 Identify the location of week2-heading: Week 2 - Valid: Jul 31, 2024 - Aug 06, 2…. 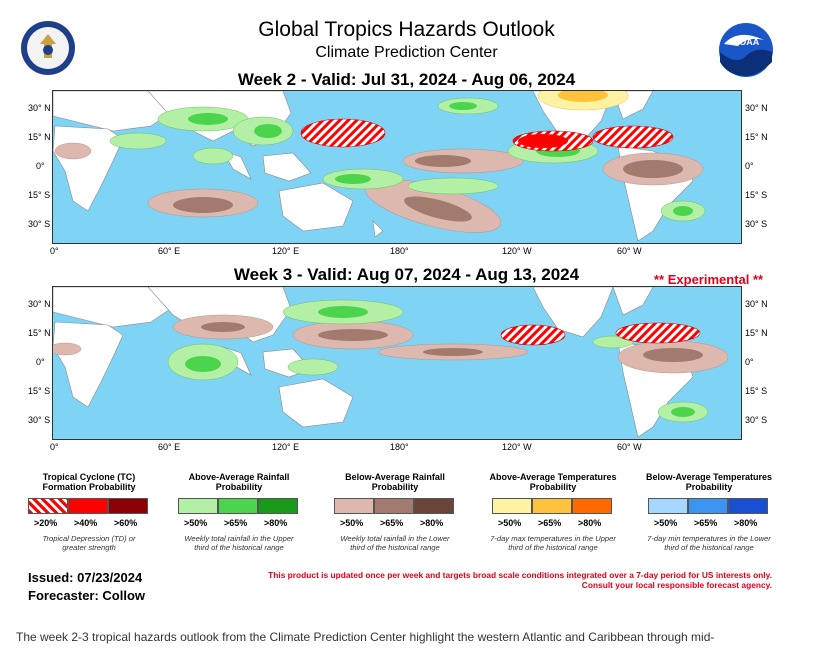
(406, 79).